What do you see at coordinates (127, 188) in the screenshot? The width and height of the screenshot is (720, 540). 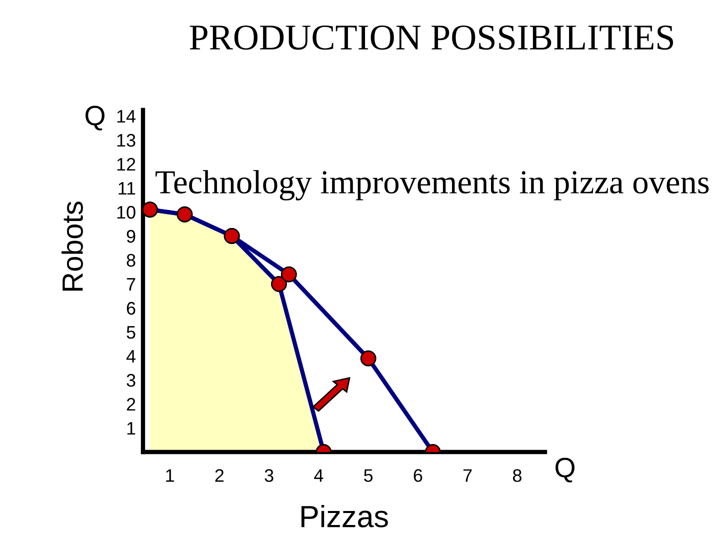 I see `y-tick-label: 11` at bounding box center [127, 188].